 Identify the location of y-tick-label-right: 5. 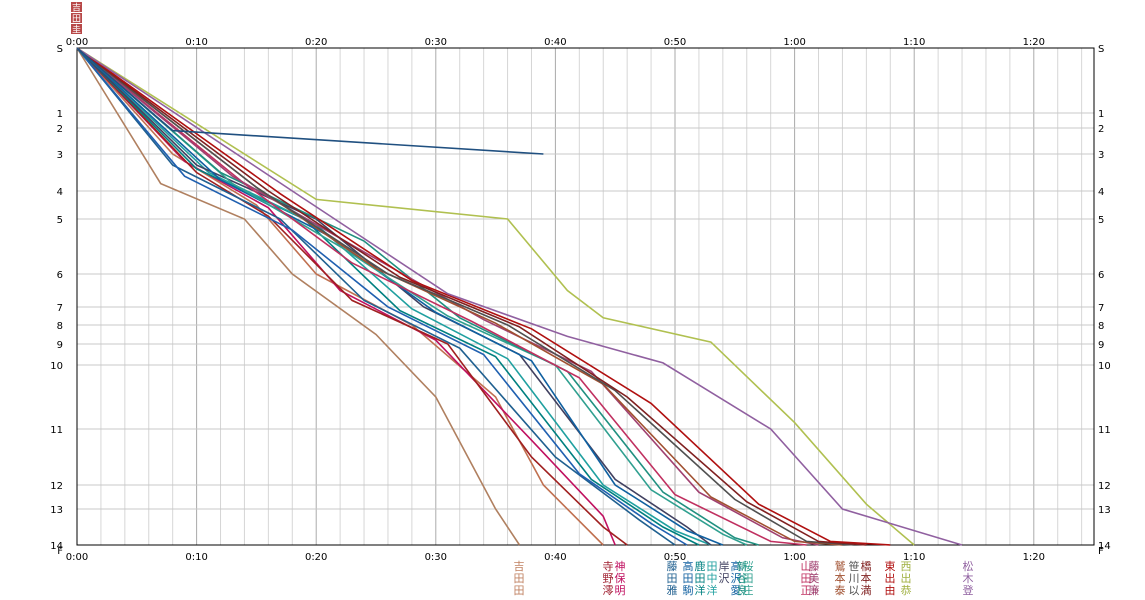
(1101, 220).